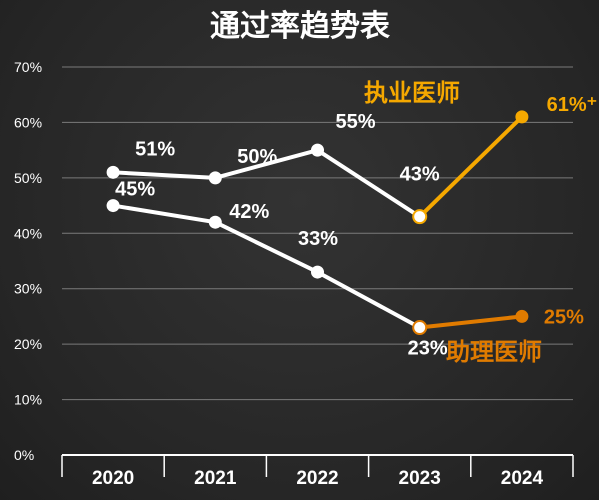 This screenshot has height=500, width=599. What do you see at coordinates (249, 212) in the screenshot?
I see `data-label: 42%` at bounding box center [249, 212].